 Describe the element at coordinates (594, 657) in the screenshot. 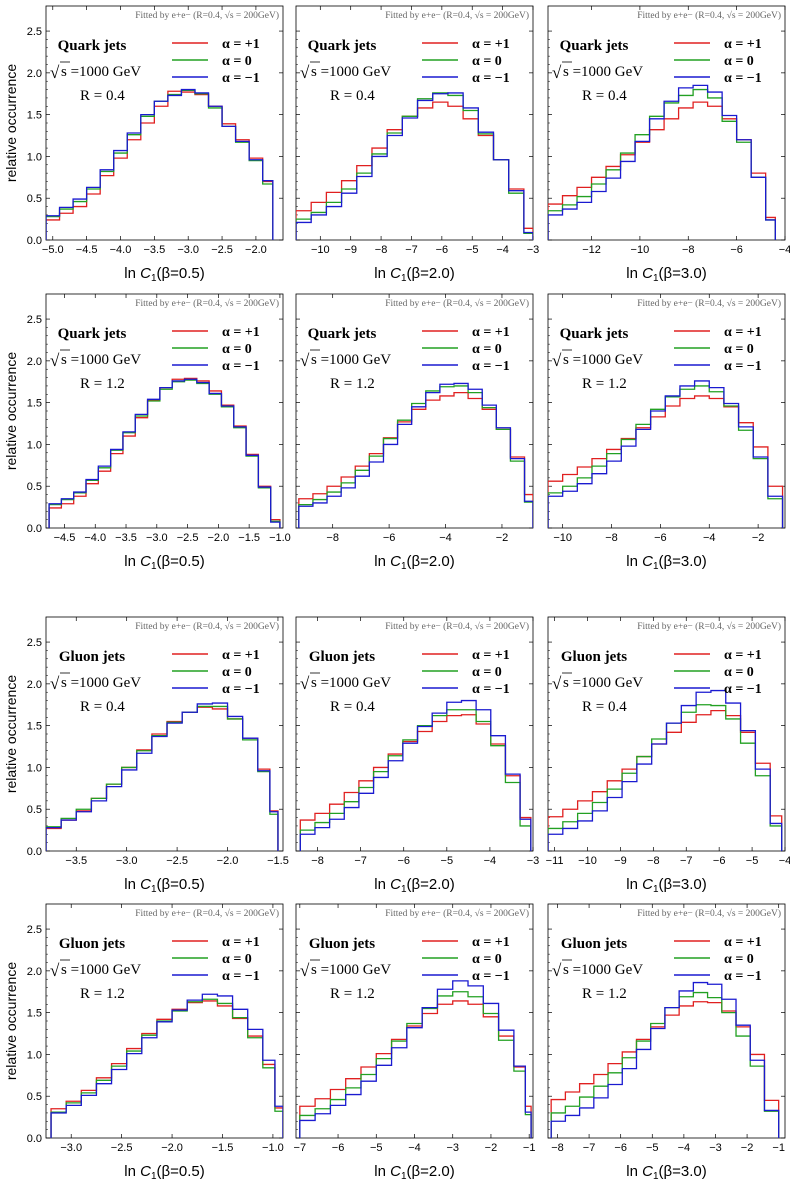

I see `jet-type-label: Gluon jets` at that location.